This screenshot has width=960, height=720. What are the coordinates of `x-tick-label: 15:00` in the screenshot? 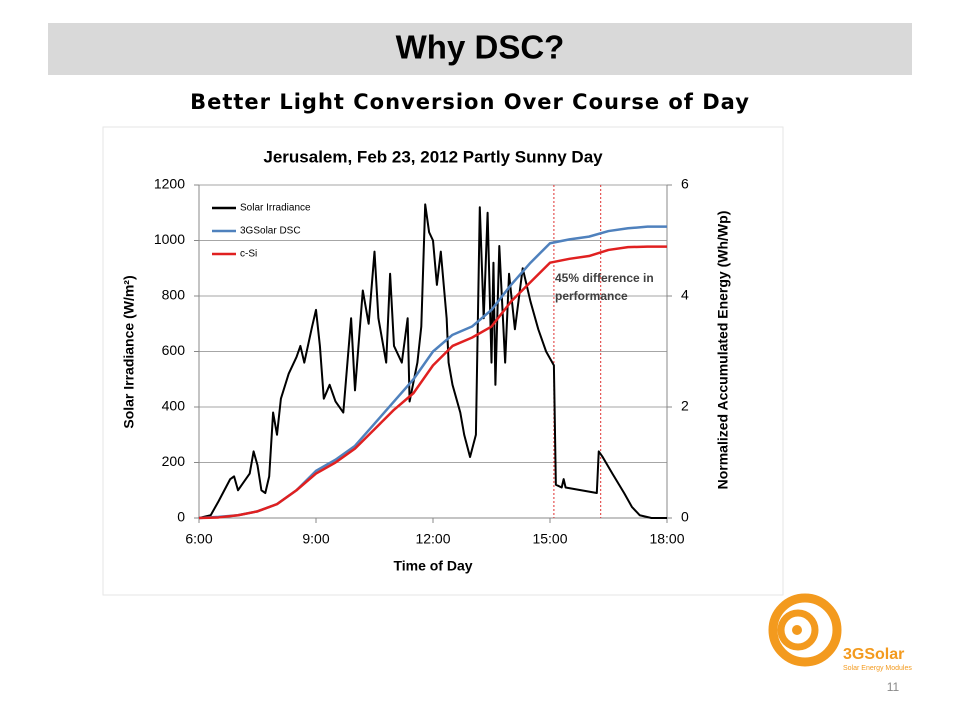 It's located at (549, 539).